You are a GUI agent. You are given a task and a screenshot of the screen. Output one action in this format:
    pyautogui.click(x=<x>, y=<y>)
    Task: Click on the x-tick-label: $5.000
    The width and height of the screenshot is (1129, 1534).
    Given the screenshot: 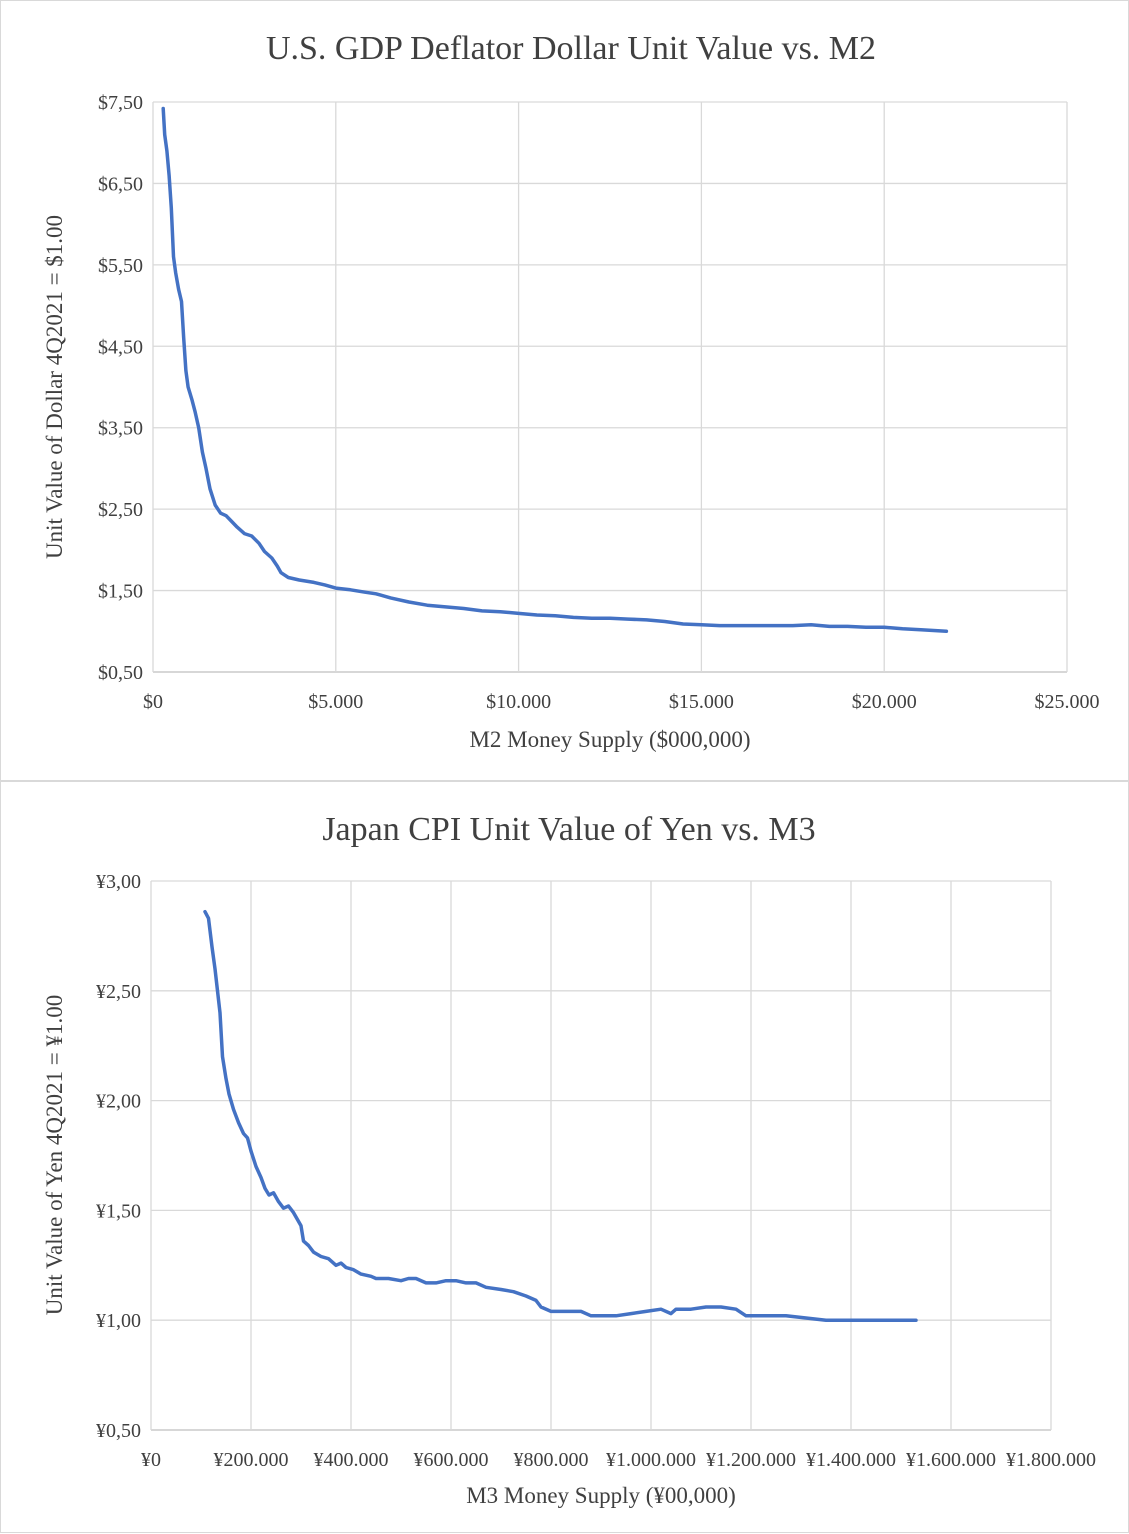 What is the action you would take?
    pyautogui.click(x=335, y=702)
    